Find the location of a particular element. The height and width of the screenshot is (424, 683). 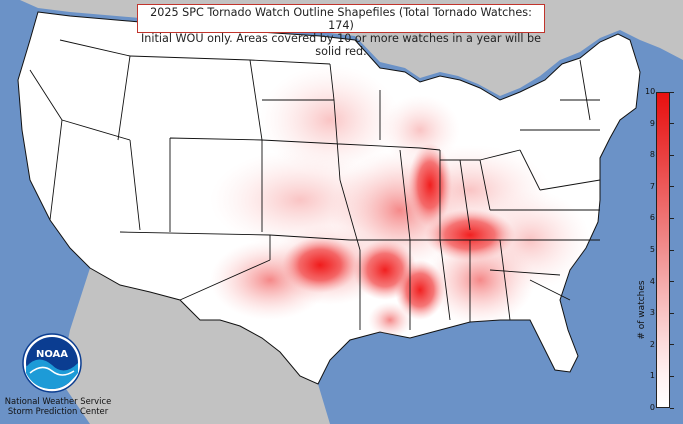

colorbar-tick-label: 2 is located at coordinates (652, 344).